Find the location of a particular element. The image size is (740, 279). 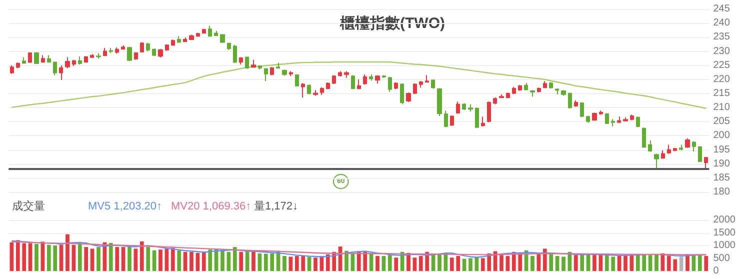

text: MV5 1,203.20↑ is located at coordinates (125, 206).